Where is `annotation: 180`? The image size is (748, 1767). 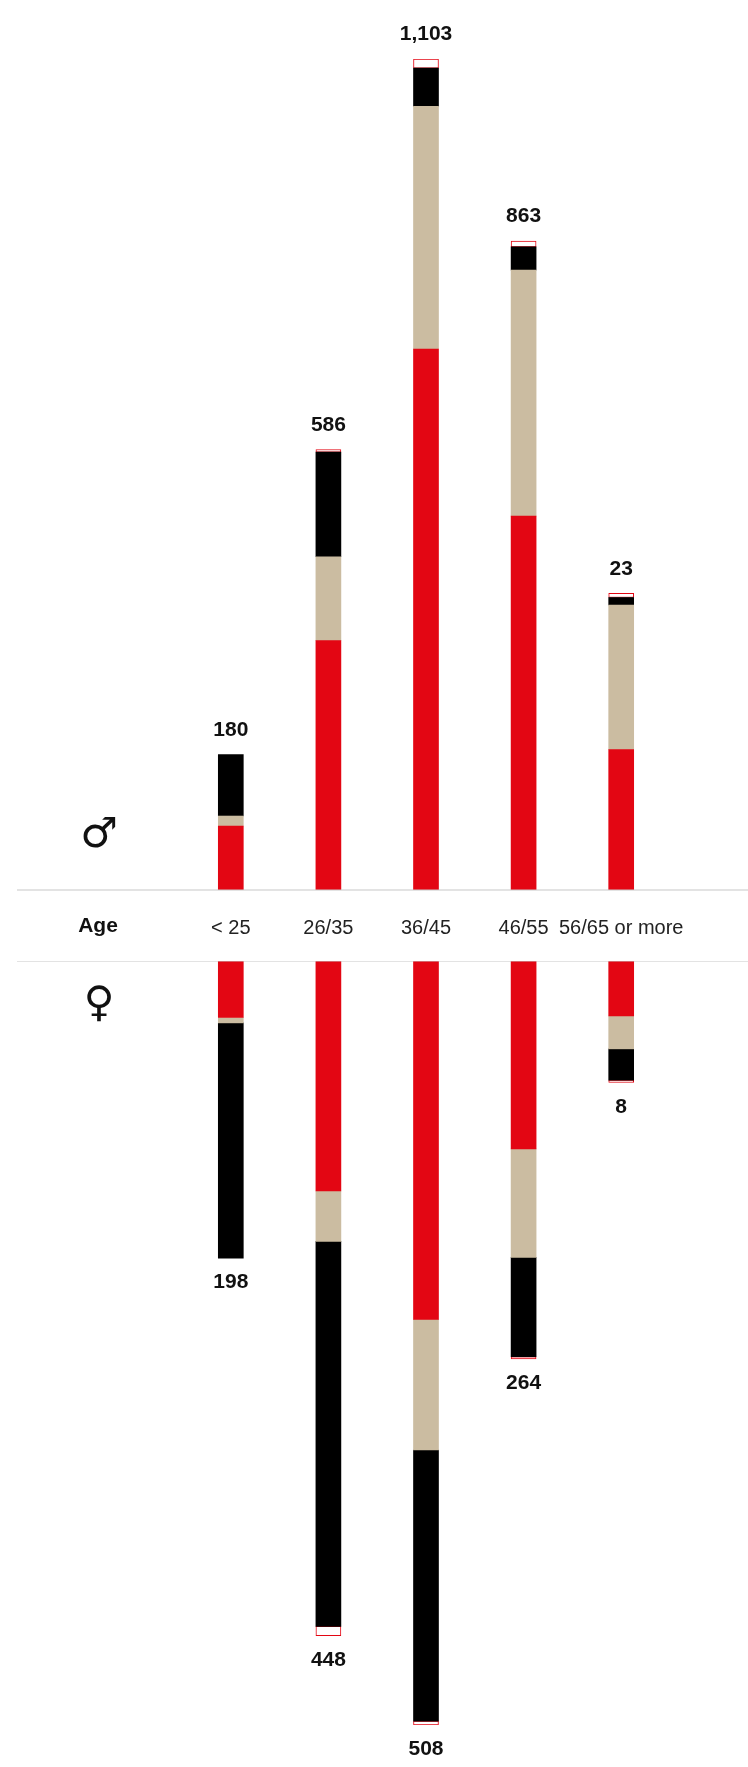
annotation: 180 is located at coordinates (231, 728).